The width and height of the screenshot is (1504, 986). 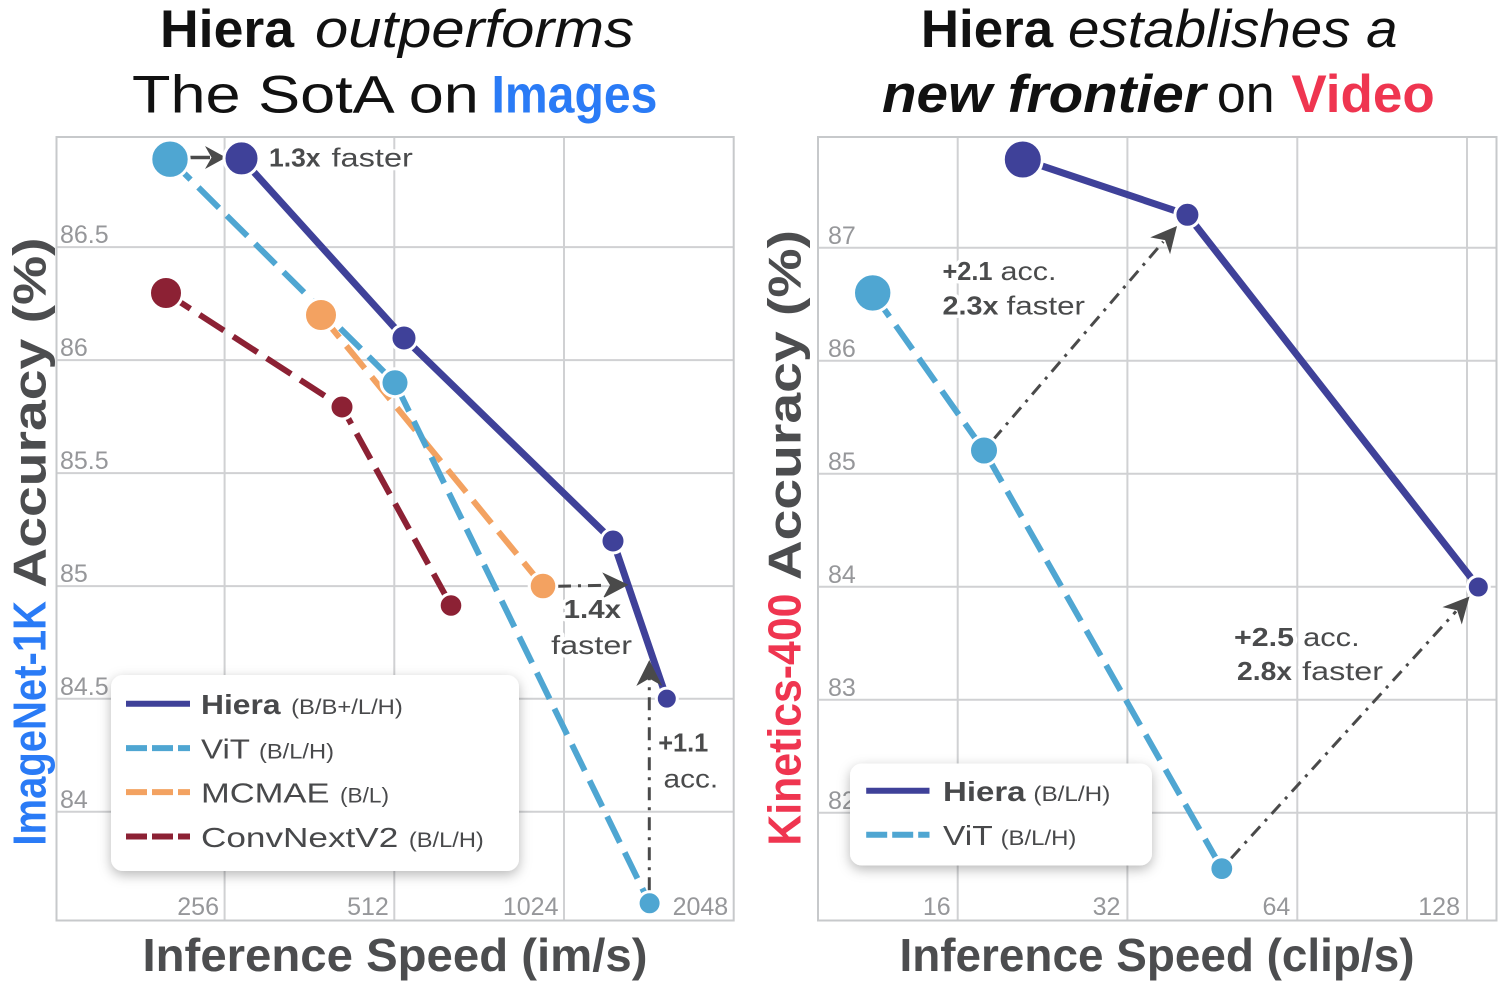 I want to click on svg-text: new frontier, so click(x=1045, y=94).